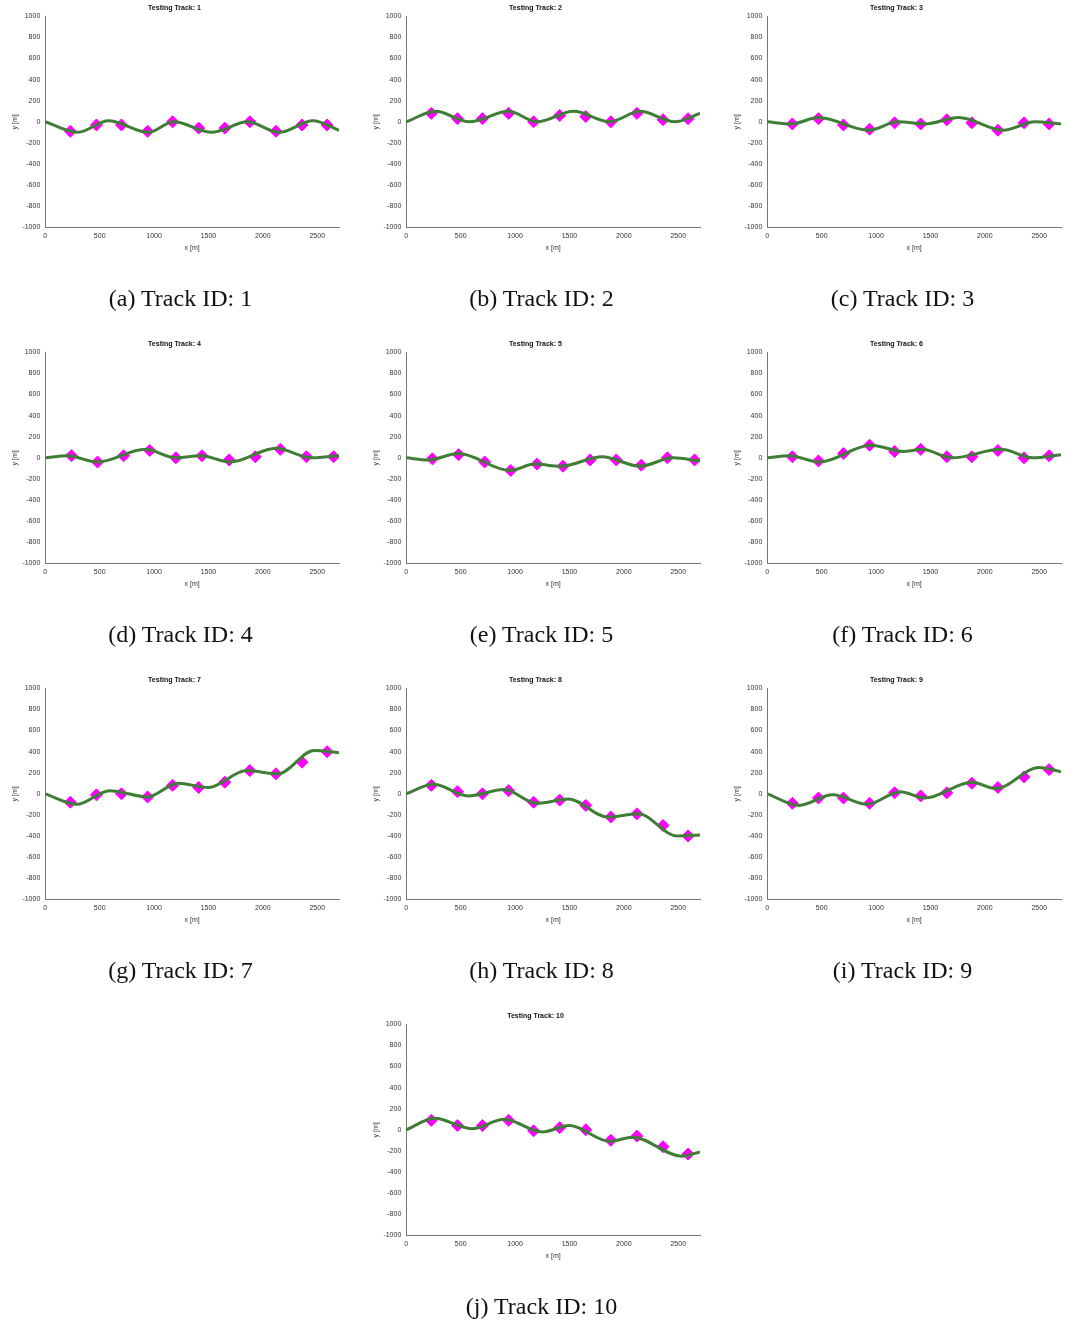 The width and height of the screenshot is (1083, 1333). I want to click on text: (j) Track ID: 10, so click(541, 1306).